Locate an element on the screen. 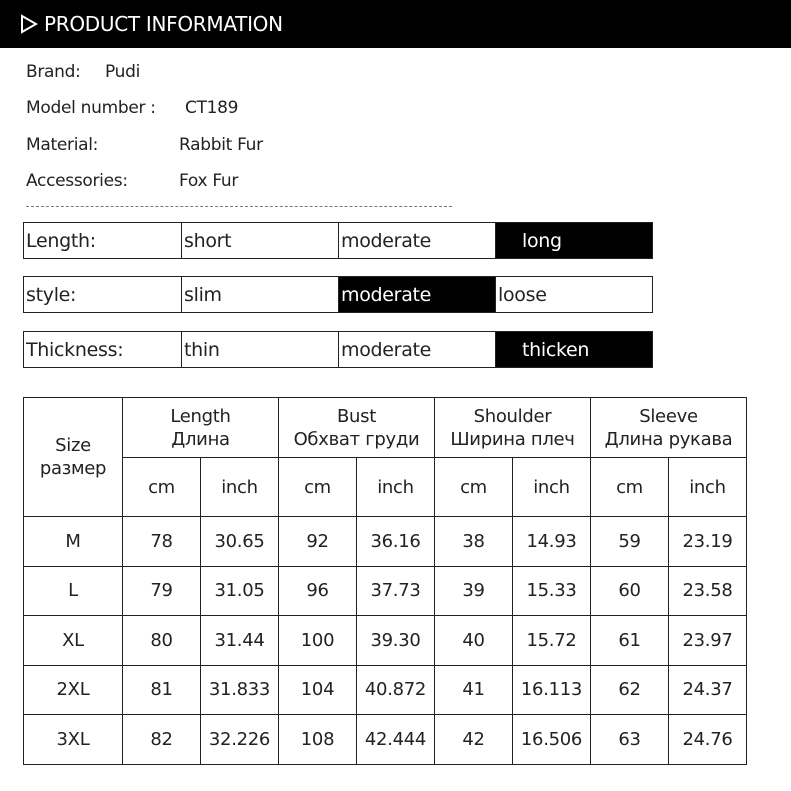 This screenshot has height=791, width=791. attribute-label: style: is located at coordinates (51, 294).